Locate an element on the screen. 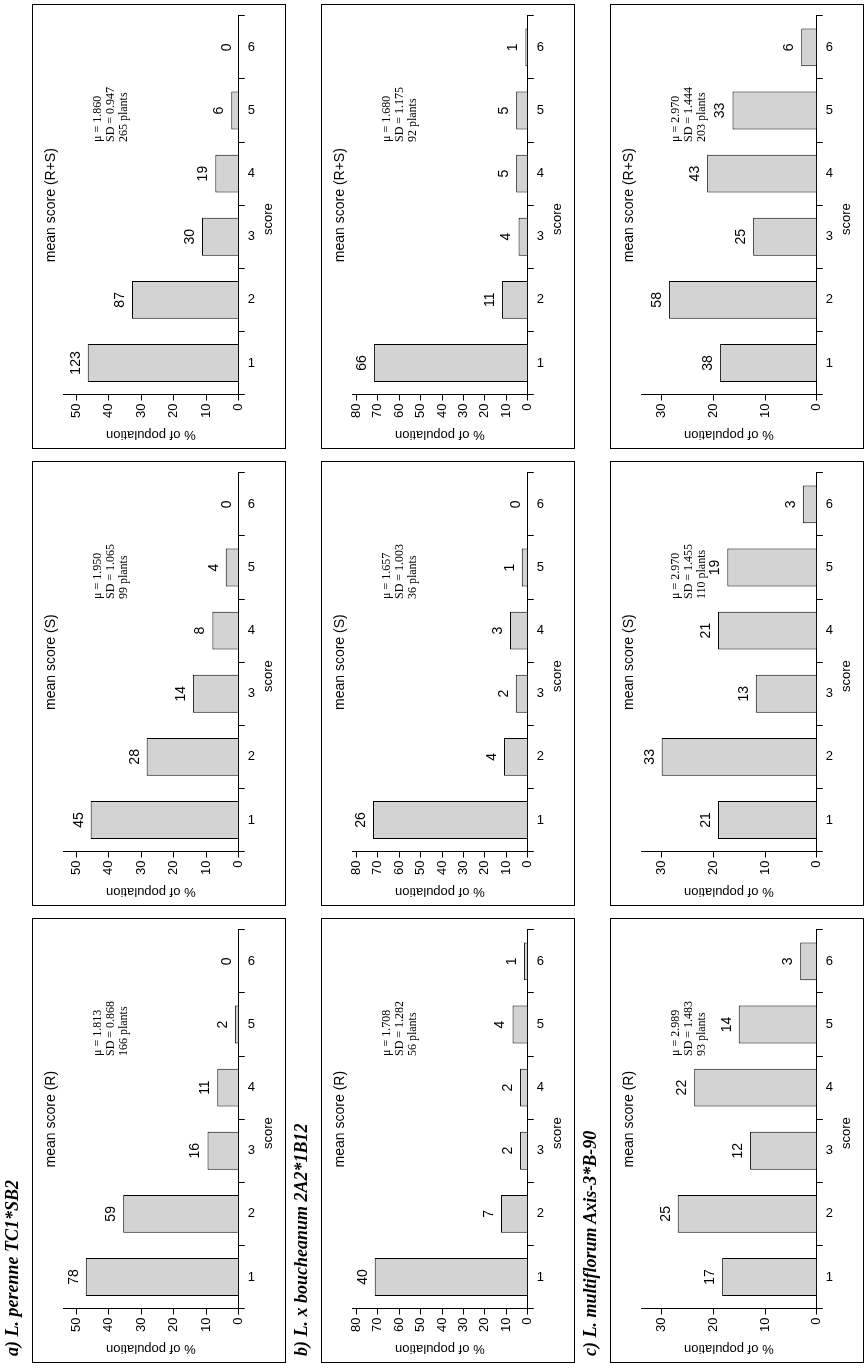 The image size is (866, 1370). annotation: 5 is located at coordinates (503, 173).